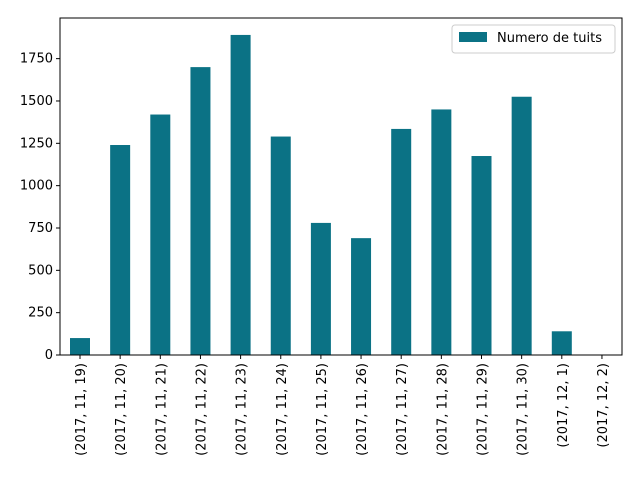  What do you see at coordinates (362, 409) in the screenshot?
I see `x-tick-label: (2017, 11, 26)` at bounding box center [362, 409].